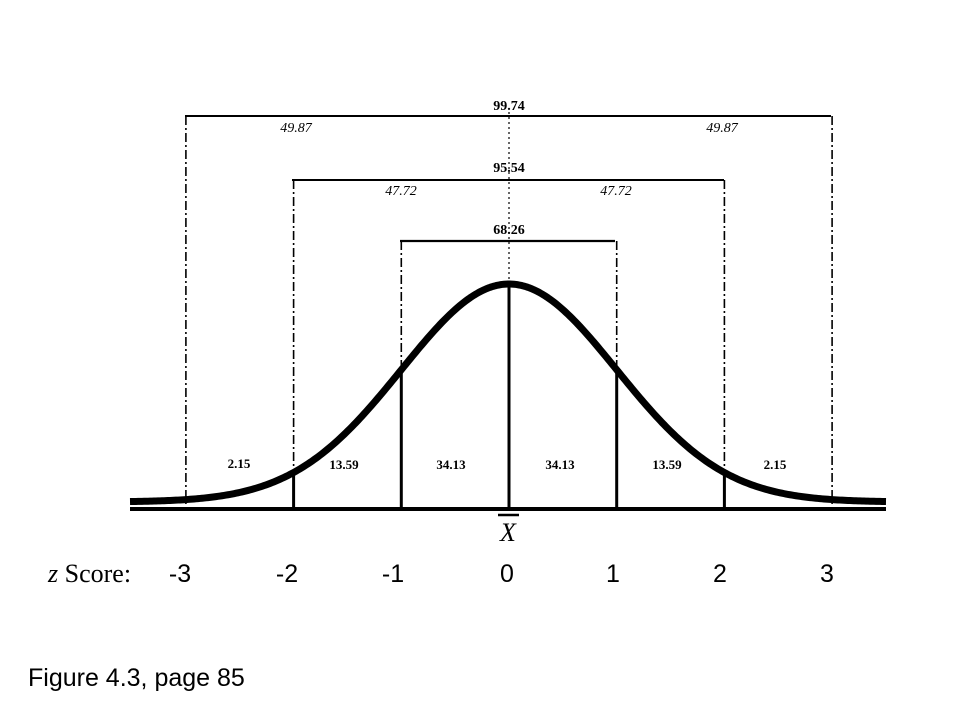  What do you see at coordinates (509, 230) in the screenshot?
I see `bracket-total-68: 68.26` at bounding box center [509, 230].